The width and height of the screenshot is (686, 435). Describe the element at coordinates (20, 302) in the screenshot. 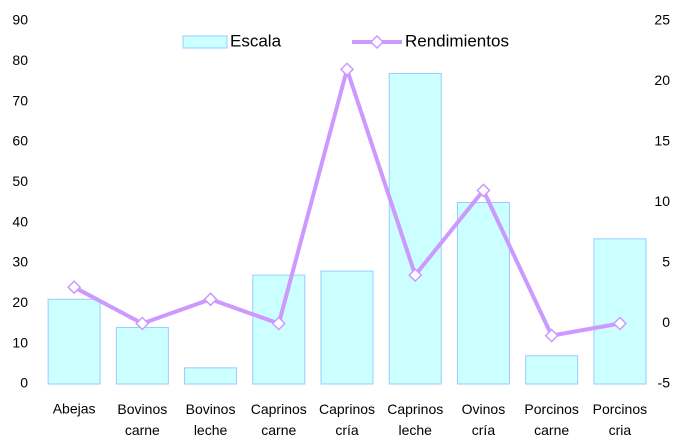

I see `y-tick-label: 20` at that location.